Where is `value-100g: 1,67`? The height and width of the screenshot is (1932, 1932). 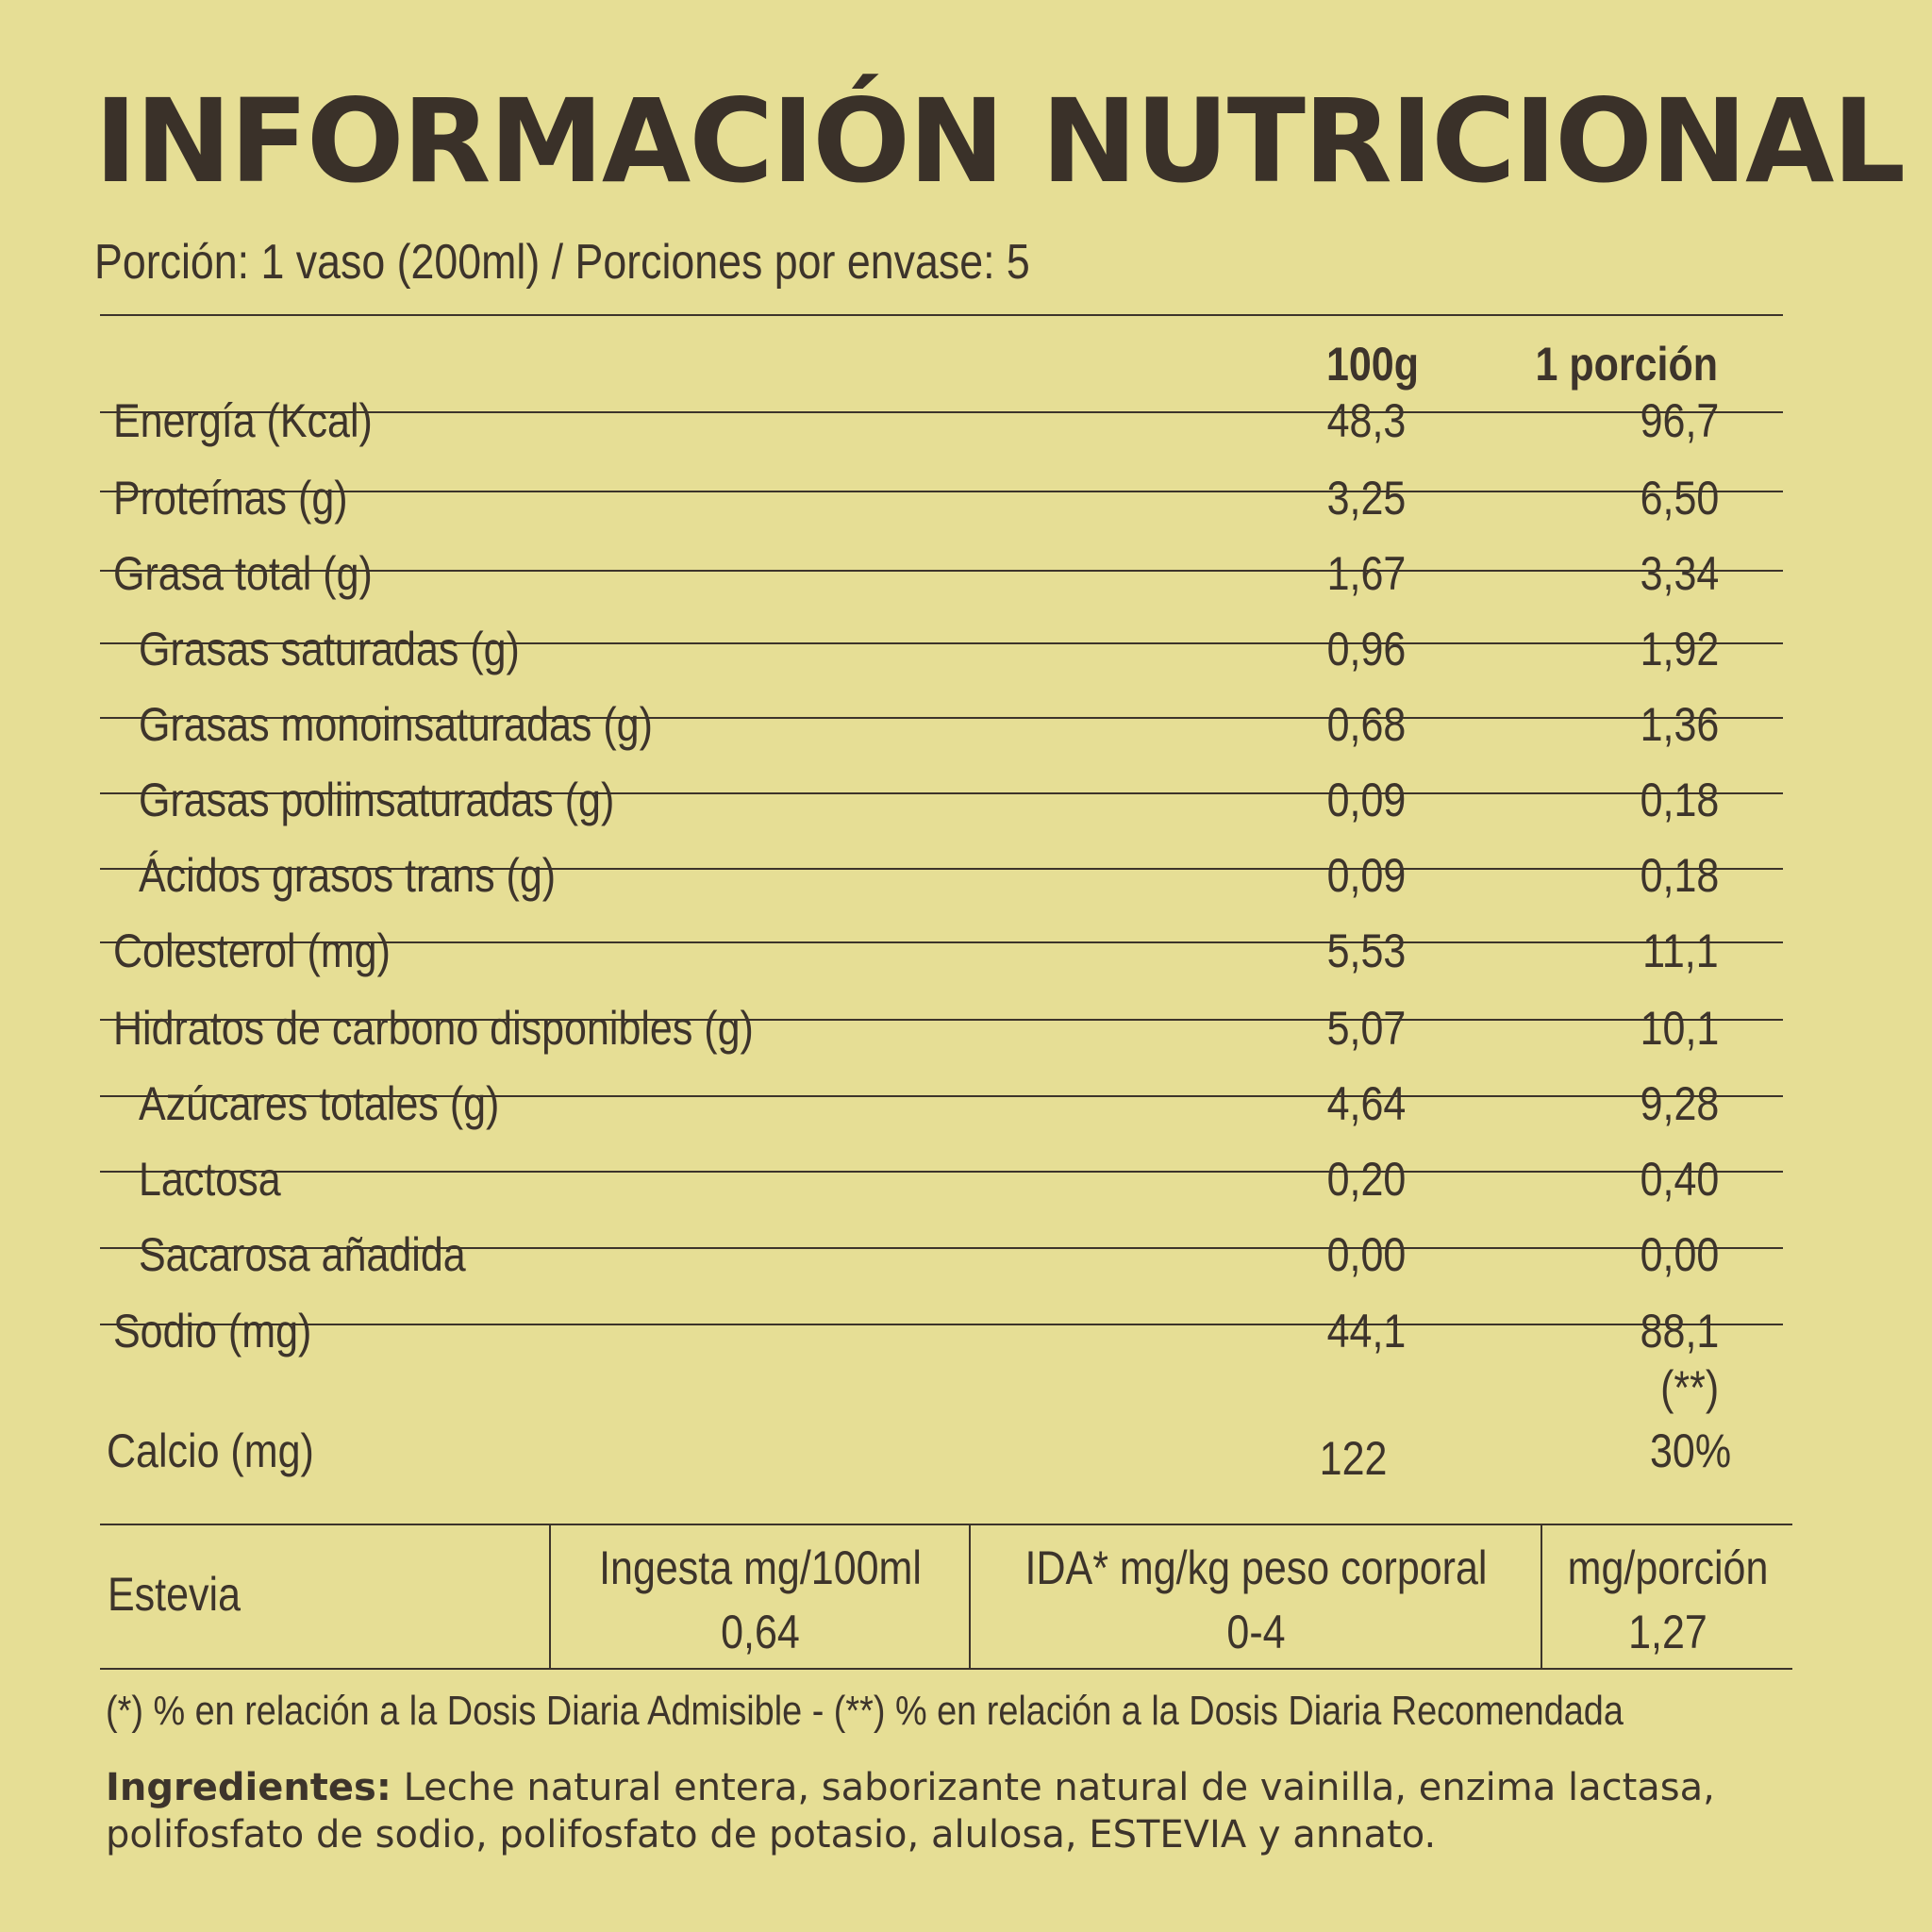
value-100g: 1,67 is located at coordinates (1366, 573).